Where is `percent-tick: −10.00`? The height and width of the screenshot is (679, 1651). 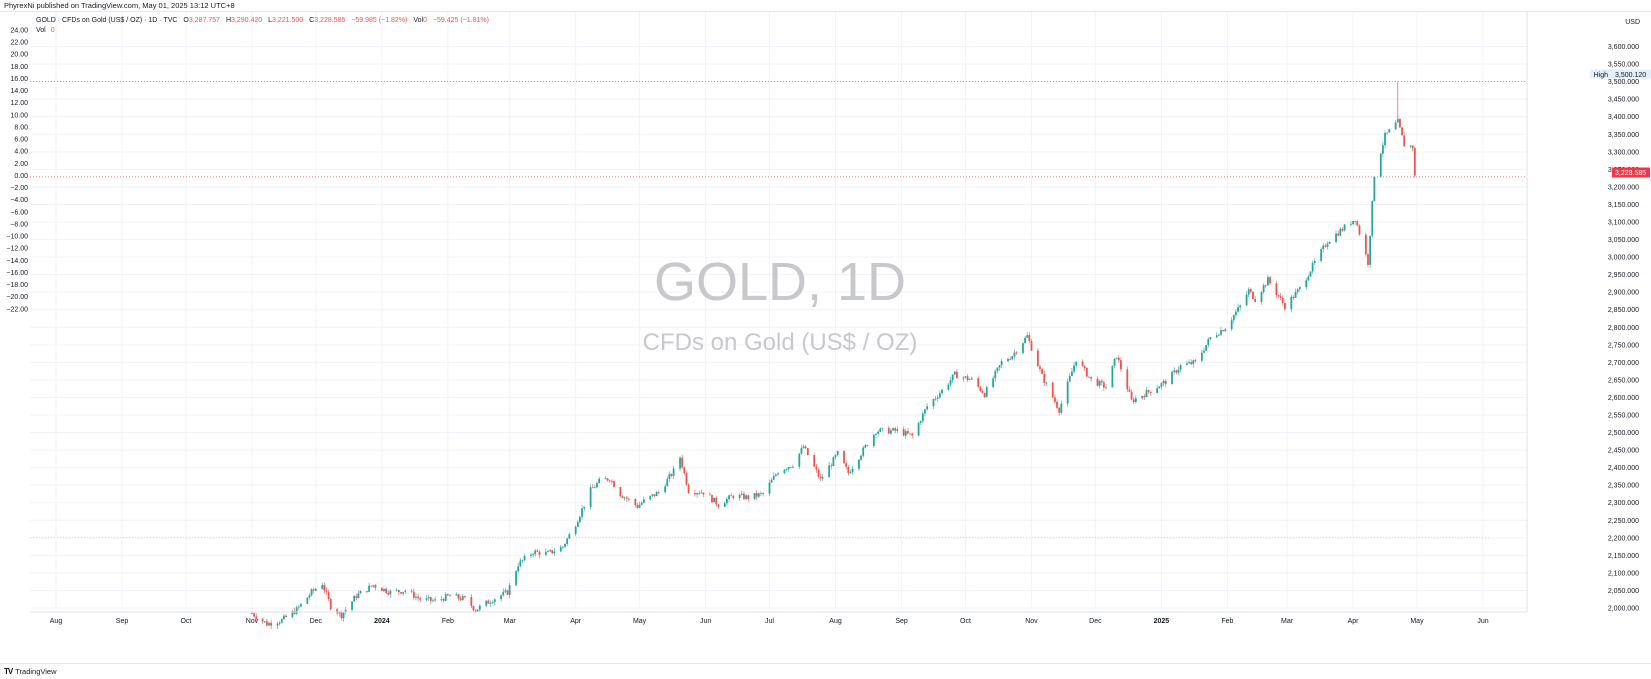 percent-tick: −10.00 is located at coordinates (17, 237).